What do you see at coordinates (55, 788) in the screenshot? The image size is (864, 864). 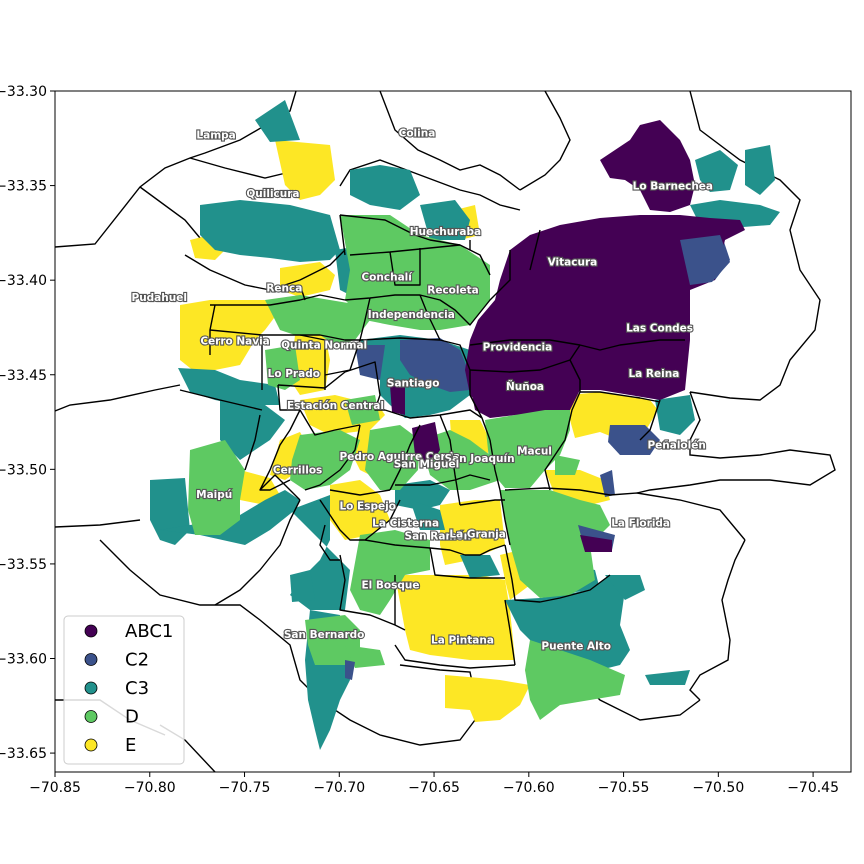 I see `x-tick-label: −70.85` at bounding box center [55, 788].